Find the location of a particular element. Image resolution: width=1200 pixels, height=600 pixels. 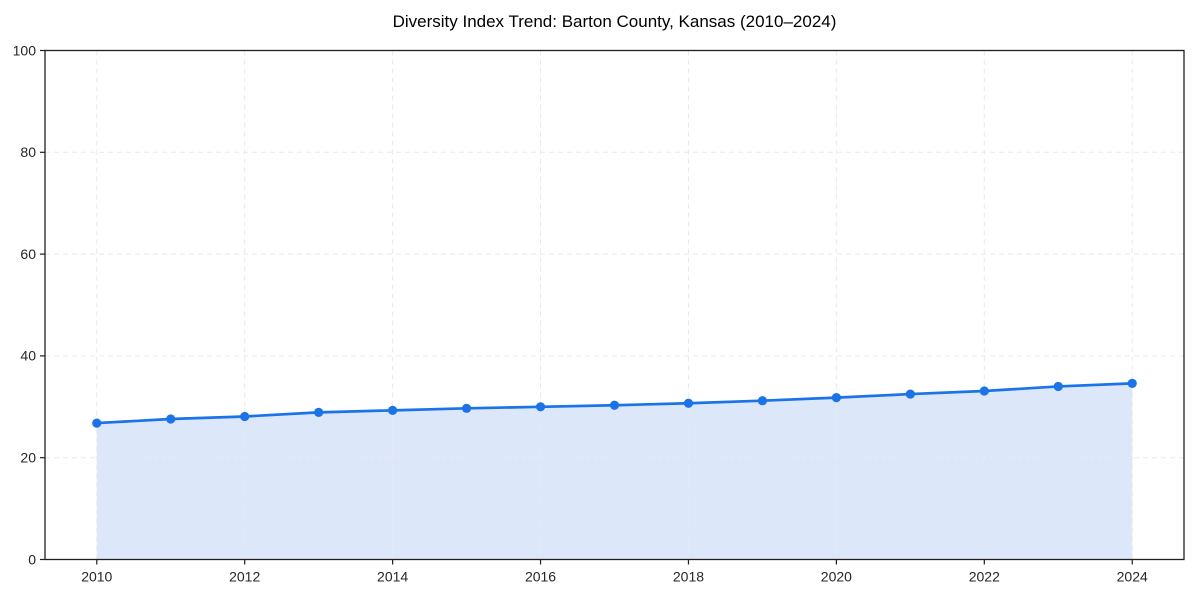

x-tick-label: 2024 is located at coordinates (1132, 577).